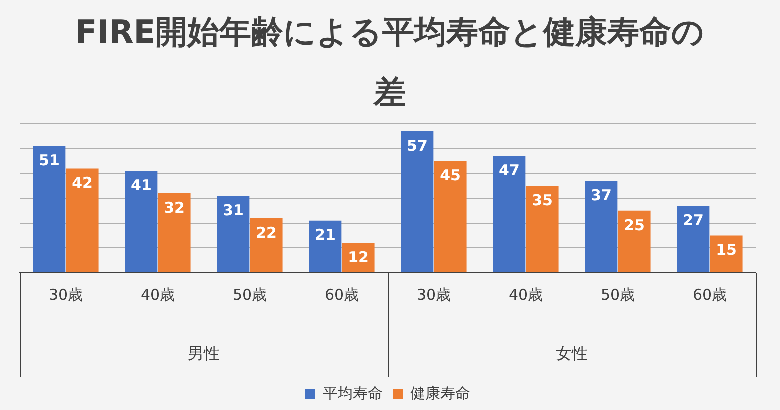 The height and width of the screenshot is (410, 780). Describe the element at coordinates (233, 210) in the screenshot. I see `data-label: 31` at that location.